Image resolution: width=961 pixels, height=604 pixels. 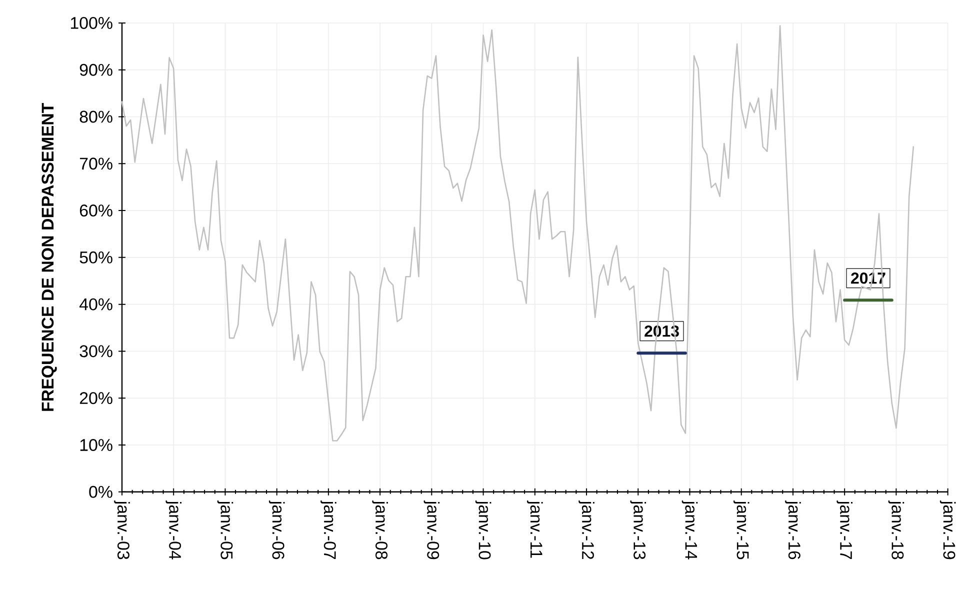 I want to click on x-tick-label: janv.-12, so click(x=586, y=530).